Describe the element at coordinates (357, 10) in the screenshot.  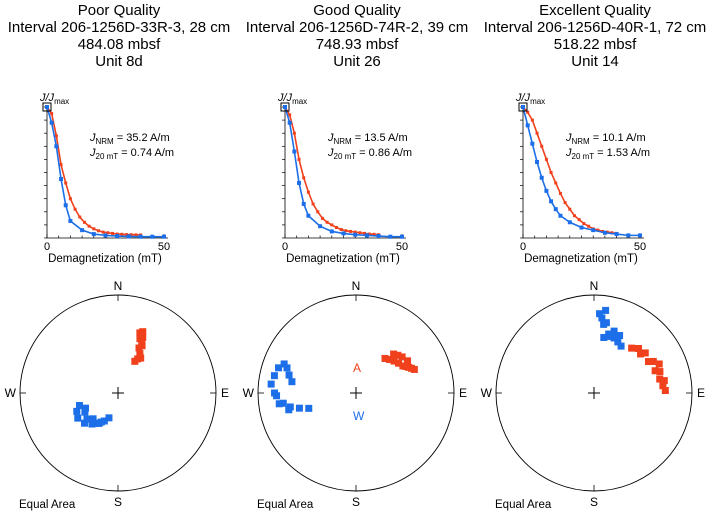
I see `panel-title: Good Quality` at that location.